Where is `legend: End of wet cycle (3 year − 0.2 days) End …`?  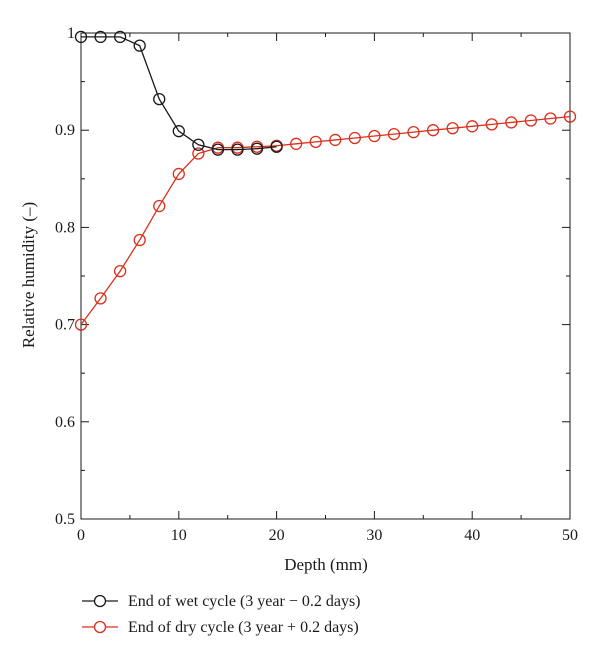 legend: End of wet cycle (3 year − 0.2 days) End … is located at coordinates (221, 614).